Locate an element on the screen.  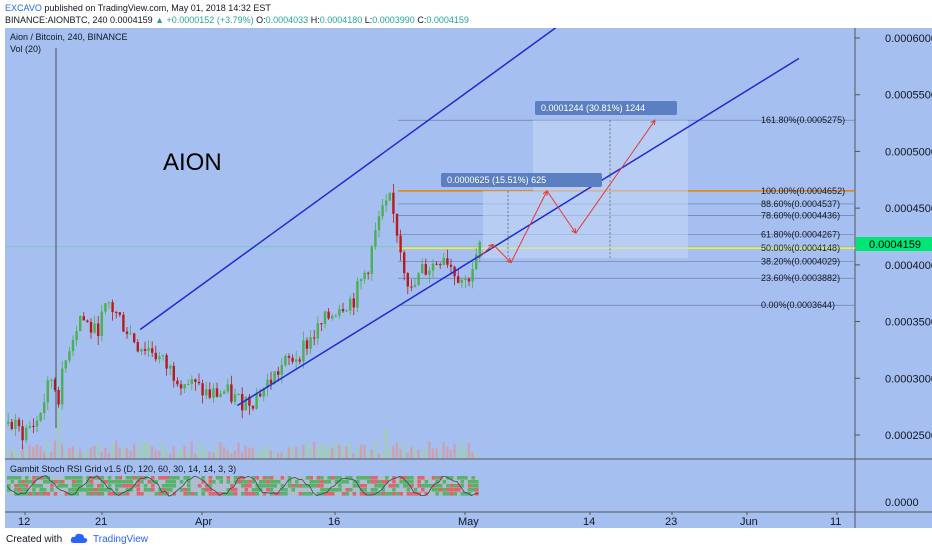
fib-level-label: 161.80%(0.0005275) is located at coordinates (803, 120).